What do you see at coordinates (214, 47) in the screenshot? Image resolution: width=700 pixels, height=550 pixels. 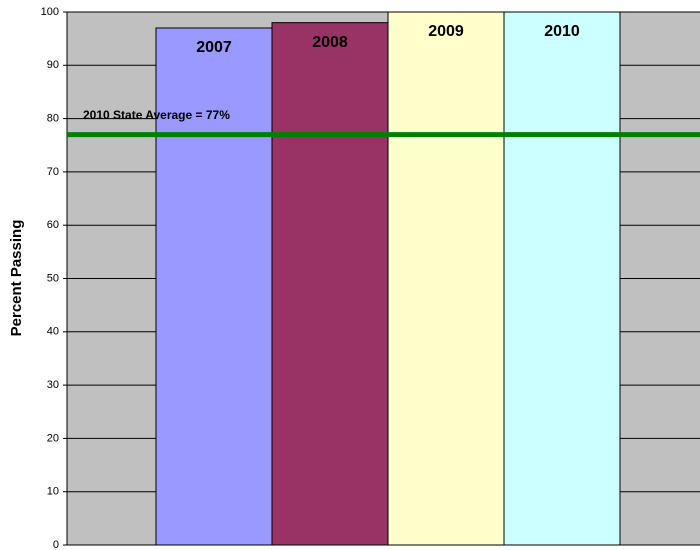 I see `bar-label: 2007` at bounding box center [214, 47].